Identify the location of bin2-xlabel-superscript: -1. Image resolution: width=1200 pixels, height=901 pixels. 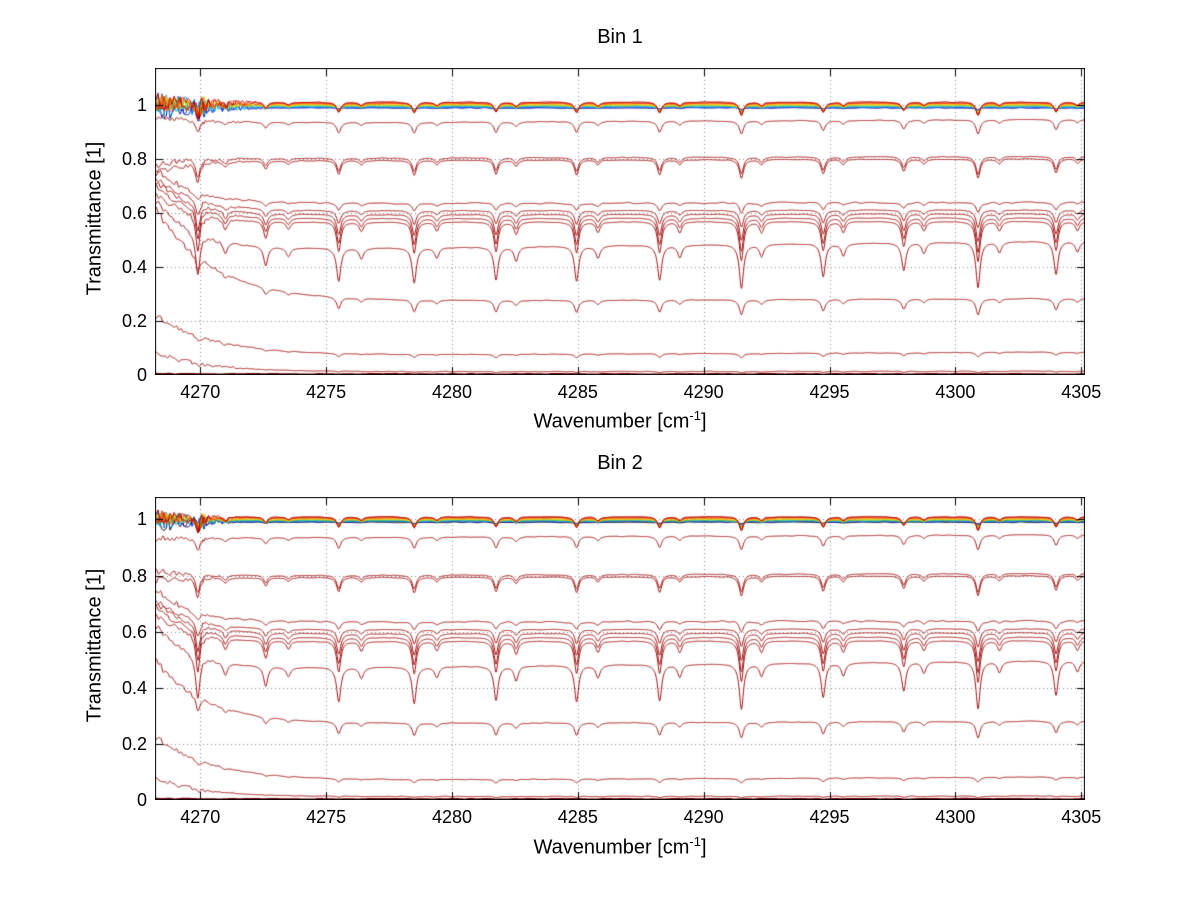
(695, 841).